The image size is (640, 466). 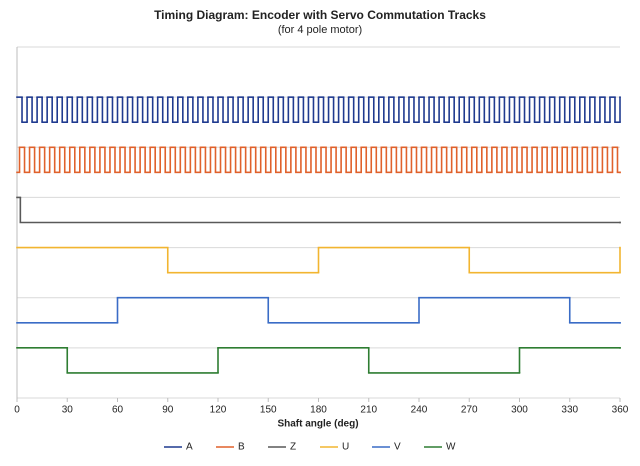 I want to click on legend-label: V, so click(x=397, y=447).